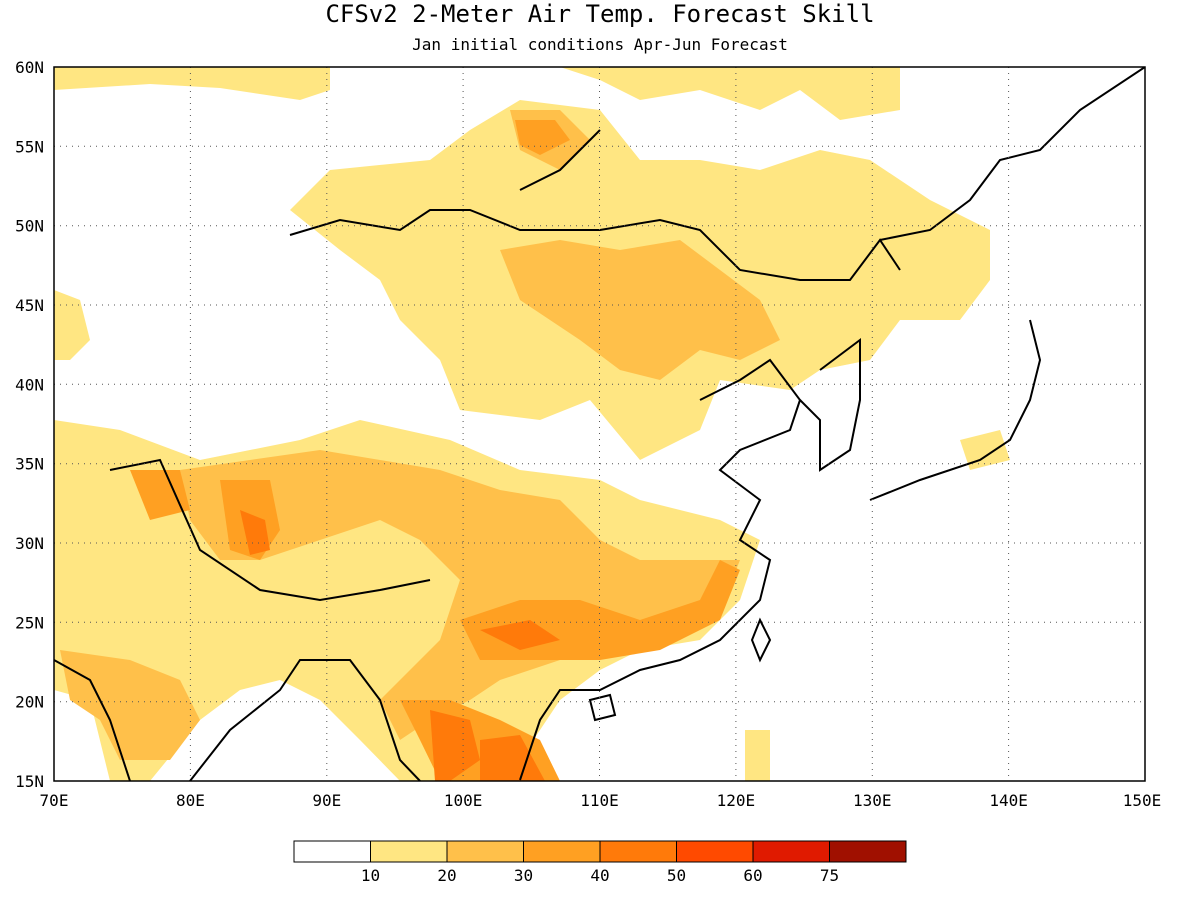  Describe the element at coordinates (523, 875) in the screenshot. I see `legend-label: 30` at that location.